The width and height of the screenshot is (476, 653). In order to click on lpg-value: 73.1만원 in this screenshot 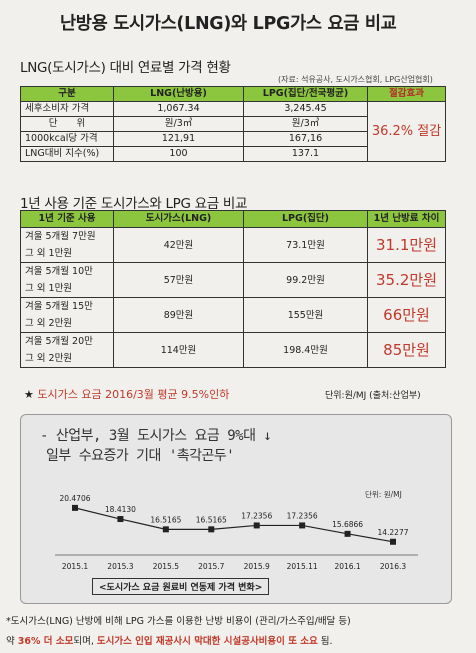, I will do `click(305, 245)`.